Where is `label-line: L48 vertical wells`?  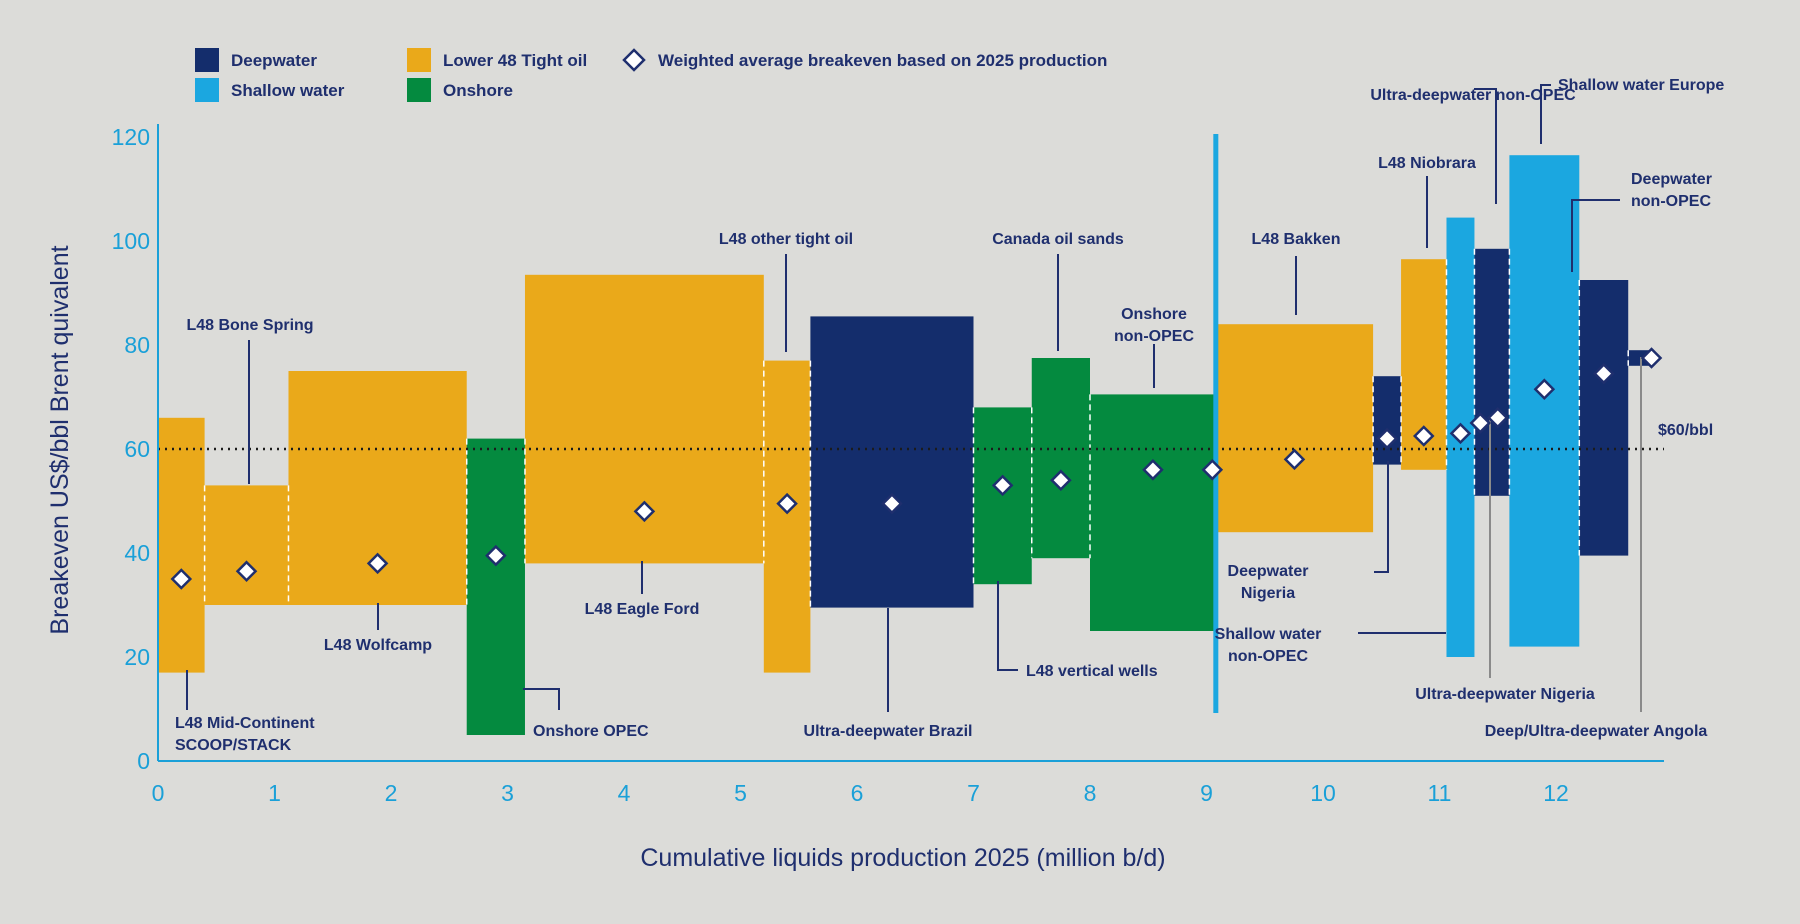
label-line: L48 vertical wells is located at coordinates (1092, 671).